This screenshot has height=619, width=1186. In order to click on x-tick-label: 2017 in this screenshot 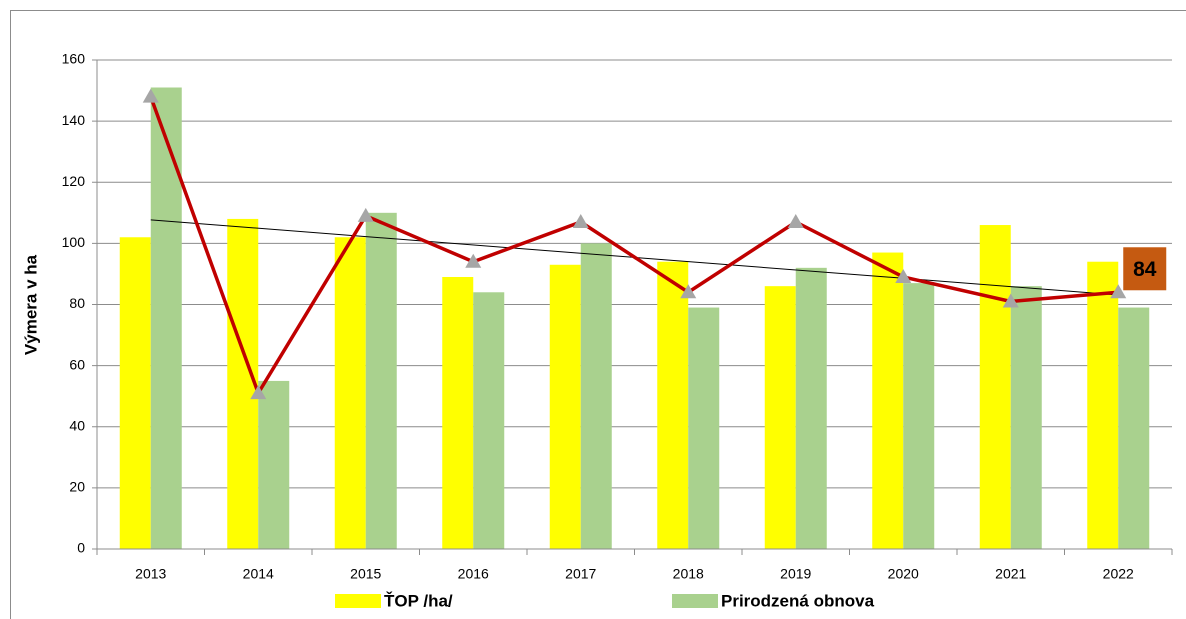, I will do `click(580, 574)`.